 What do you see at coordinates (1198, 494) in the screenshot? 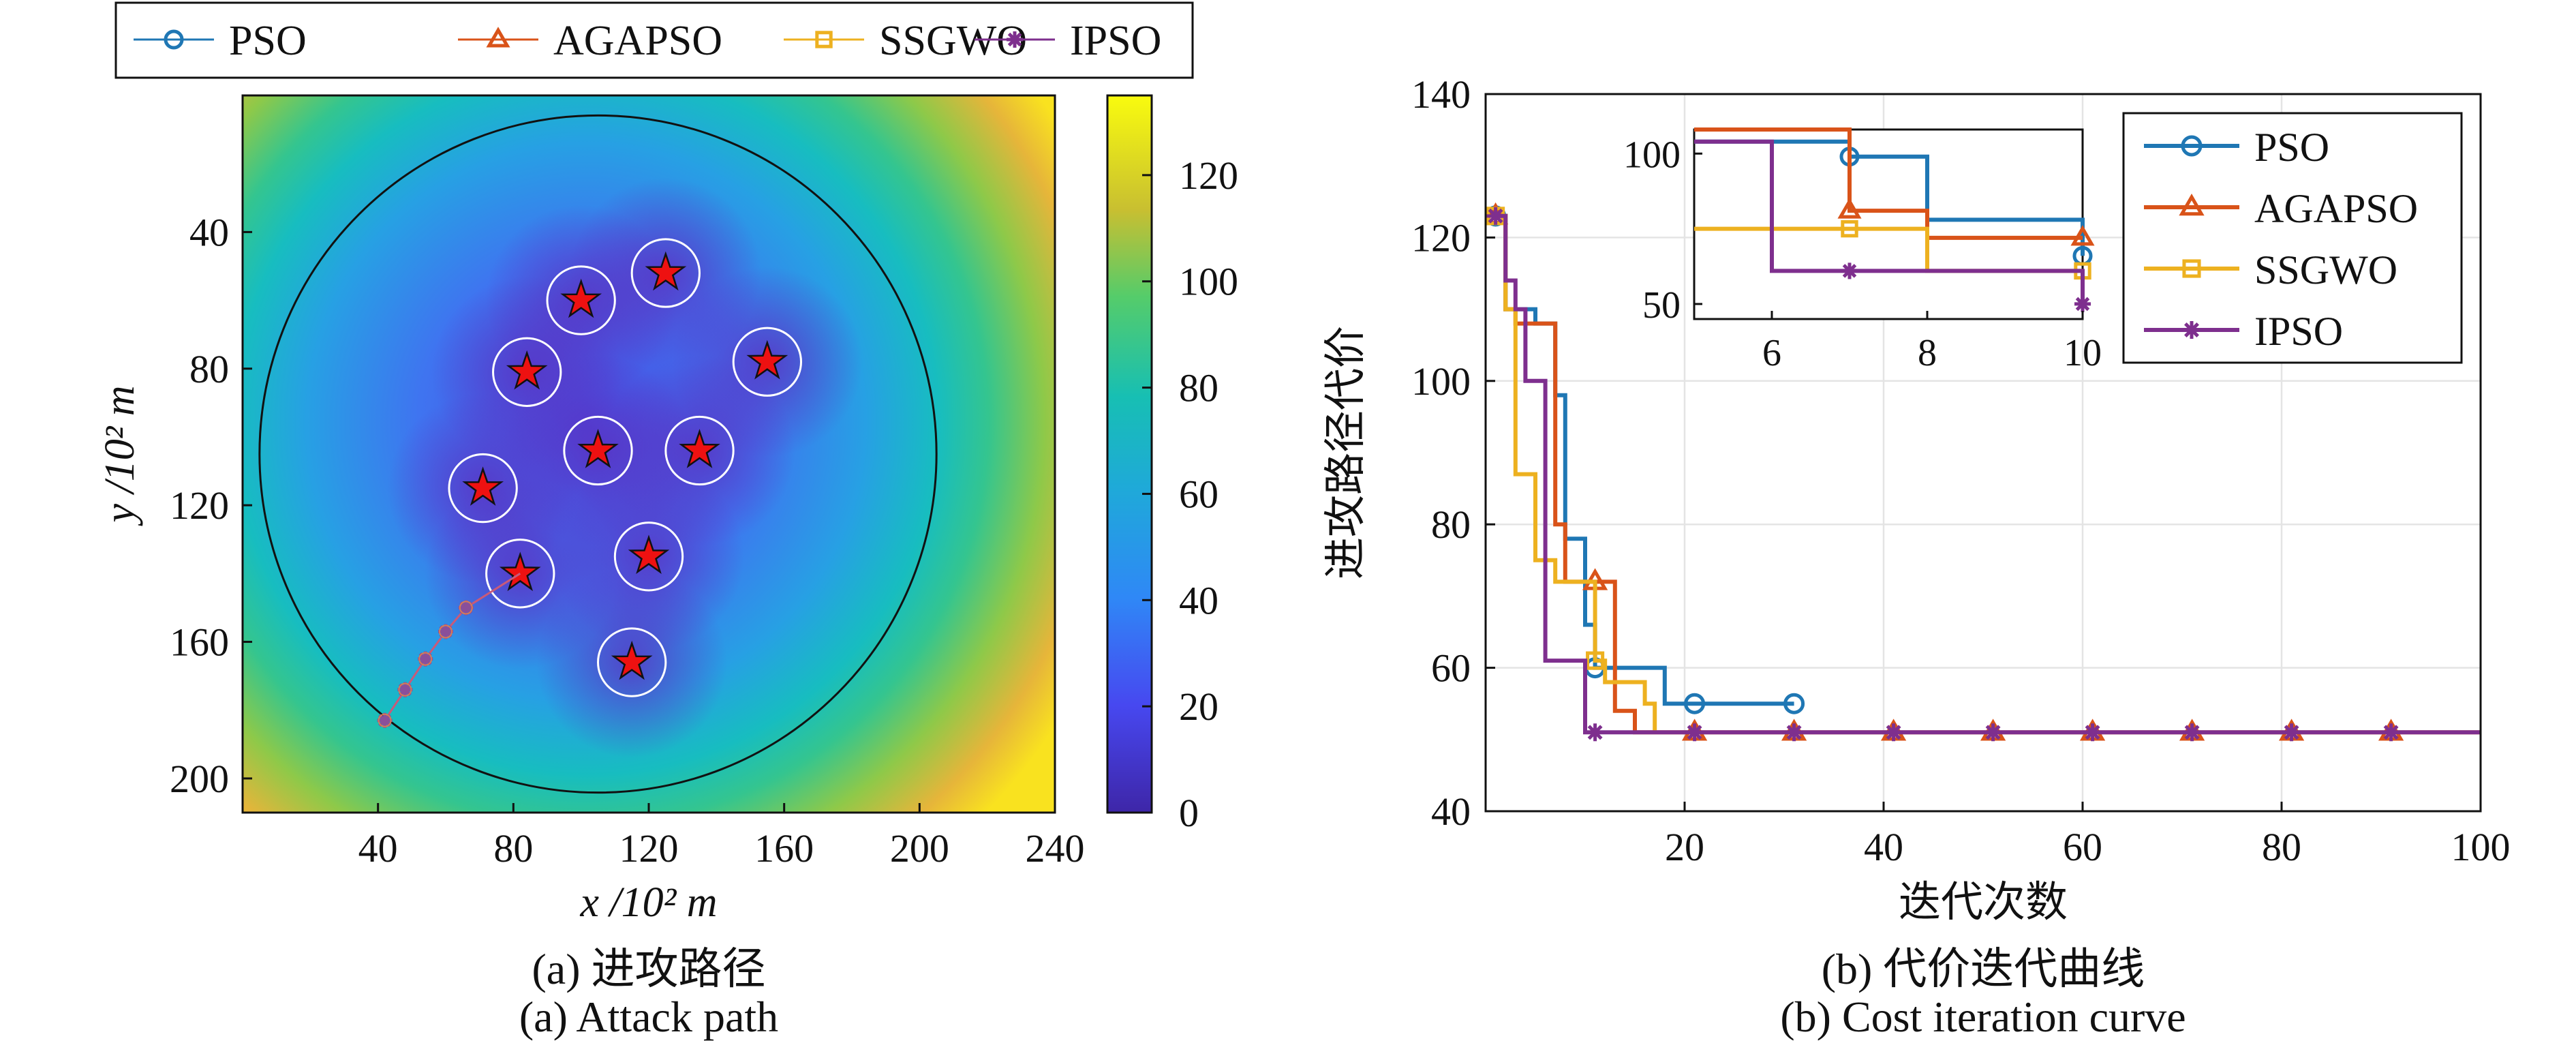
I see `colorbar-tick-label: 60` at bounding box center [1198, 494].